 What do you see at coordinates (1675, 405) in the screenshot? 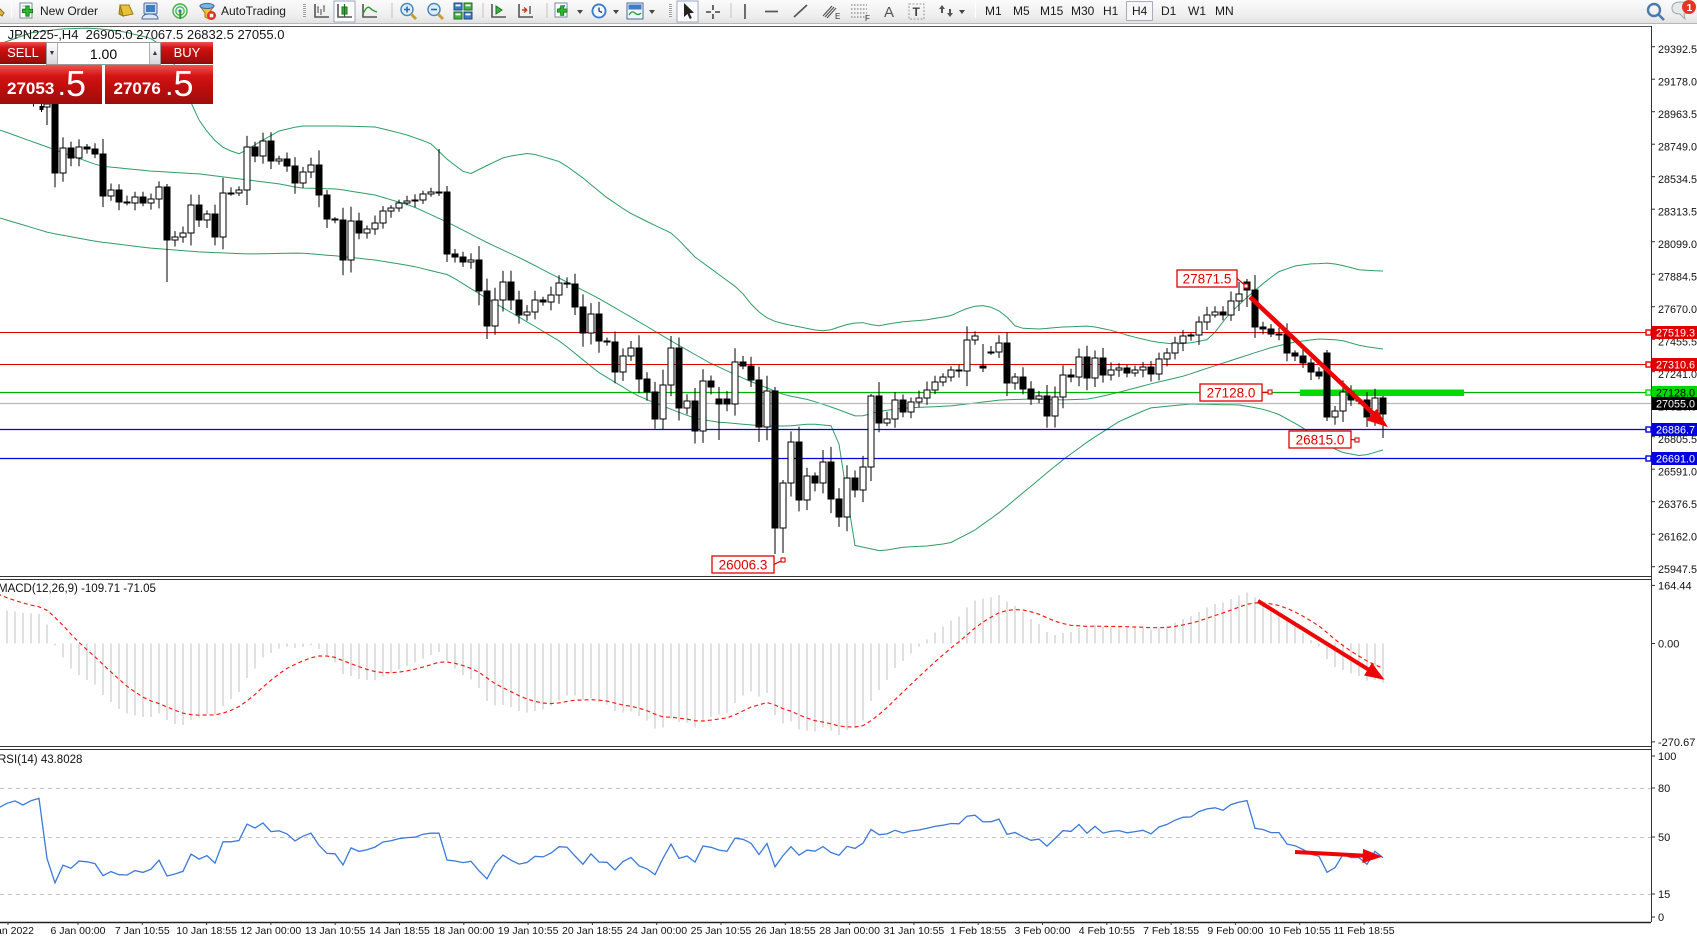
I see `svg-text: 27055.0` at bounding box center [1675, 405].